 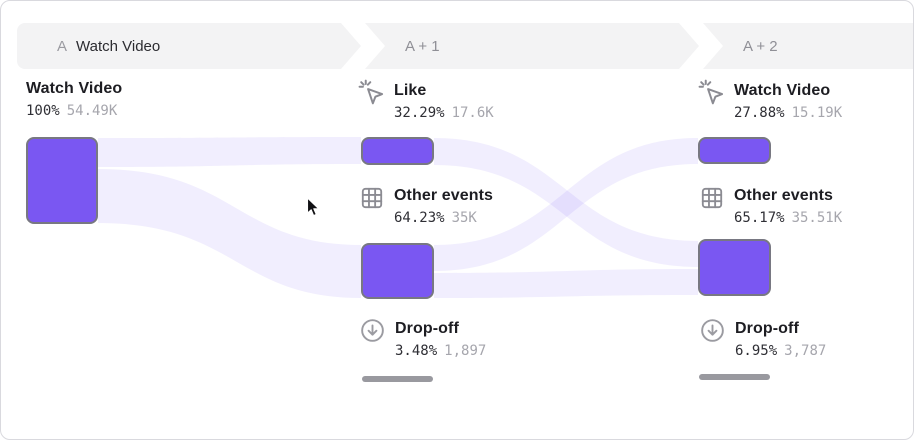 I want to click on event-count: 1,897, so click(x=465, y=351).